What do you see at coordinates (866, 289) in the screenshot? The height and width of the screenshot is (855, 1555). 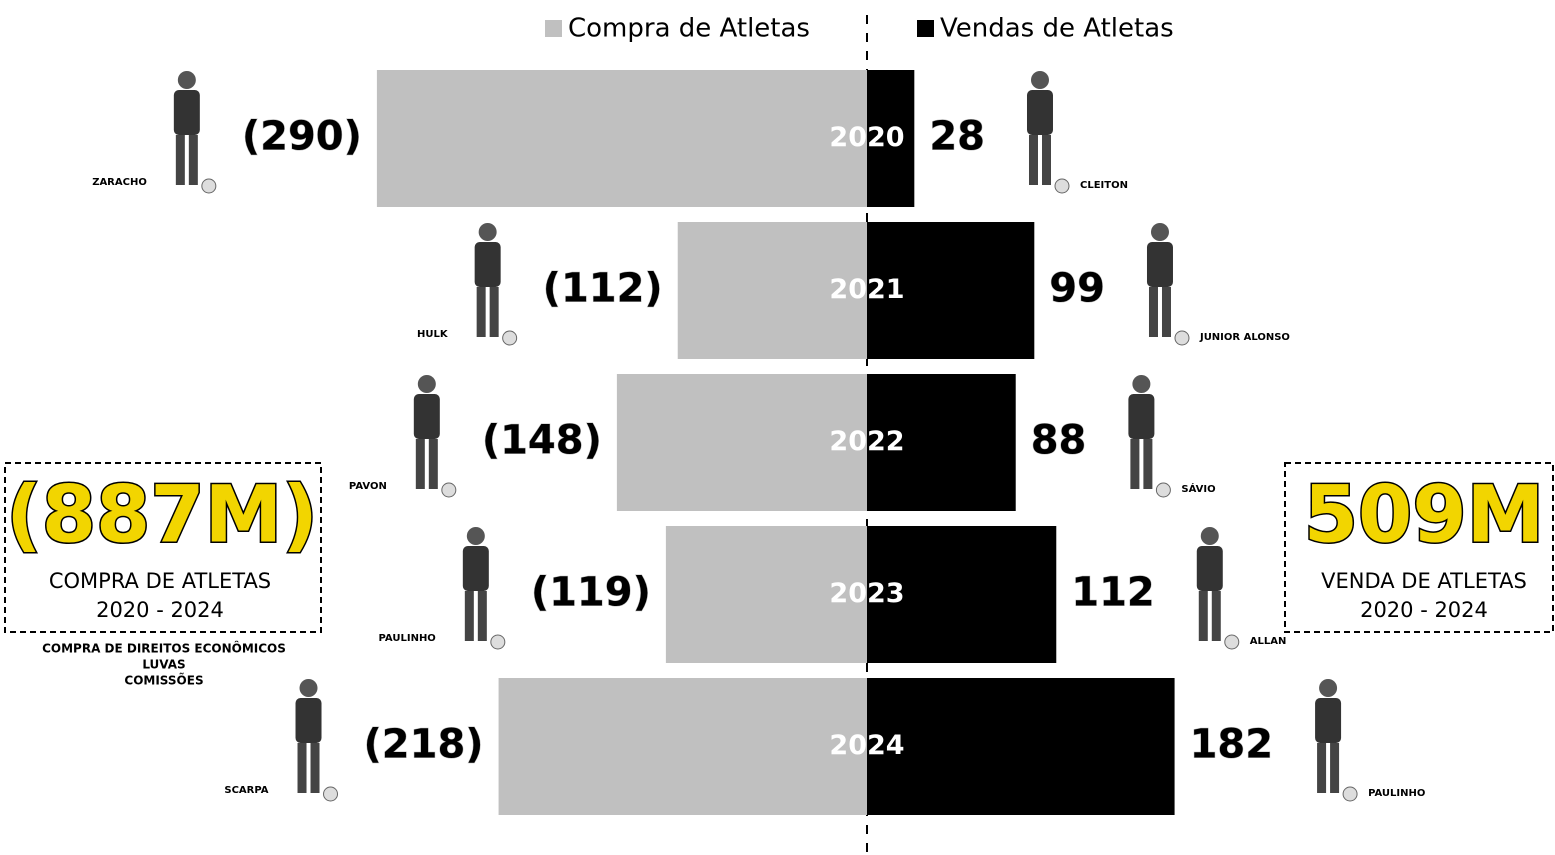 I see `year-label: 2021` at bounding box center [866, 289].